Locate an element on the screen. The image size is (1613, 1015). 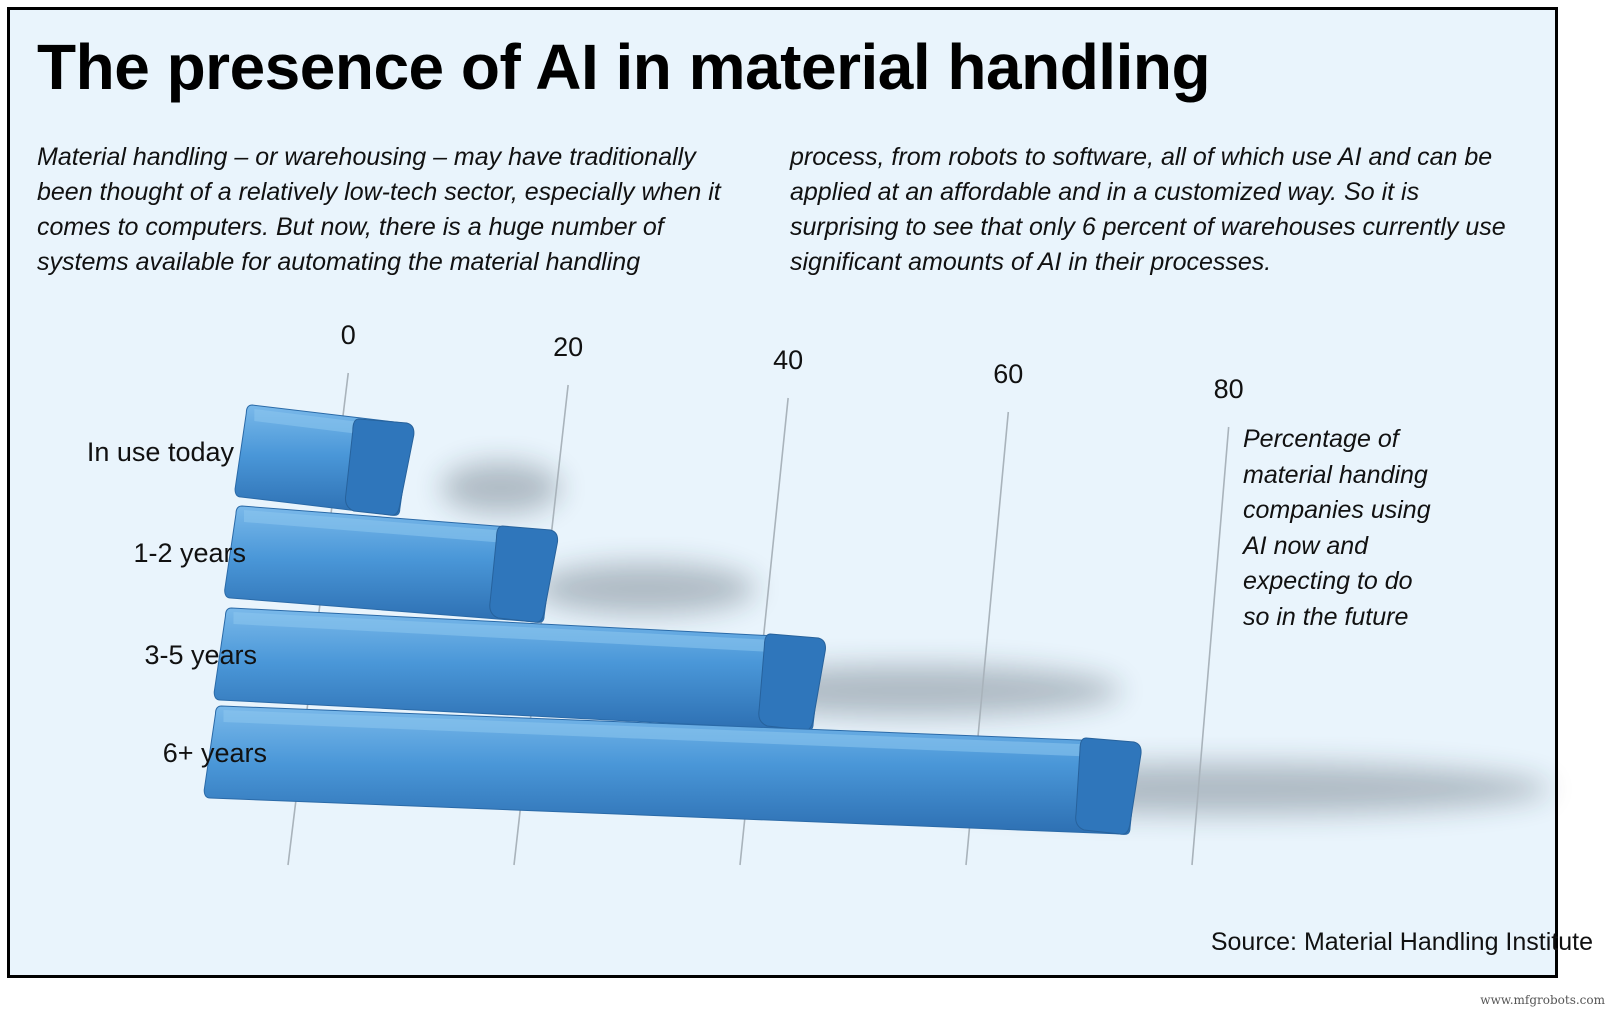
category-label: 1-2 years is located at coordinates (189, 553).